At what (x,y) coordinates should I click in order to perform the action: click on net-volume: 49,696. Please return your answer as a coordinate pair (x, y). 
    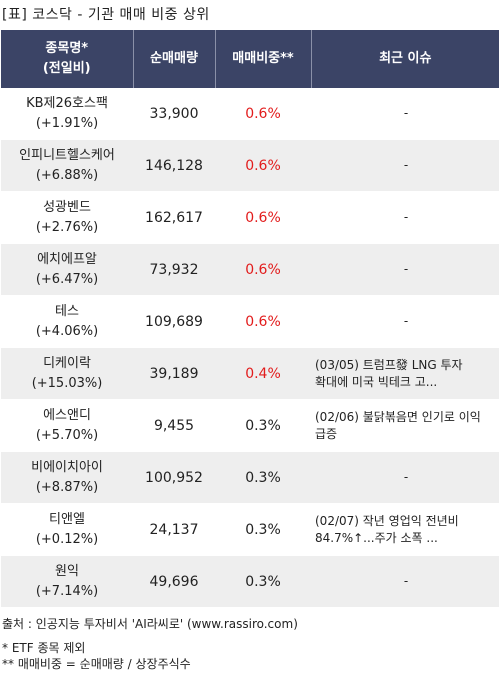
    Looking at the image, I should click on (174, 581).